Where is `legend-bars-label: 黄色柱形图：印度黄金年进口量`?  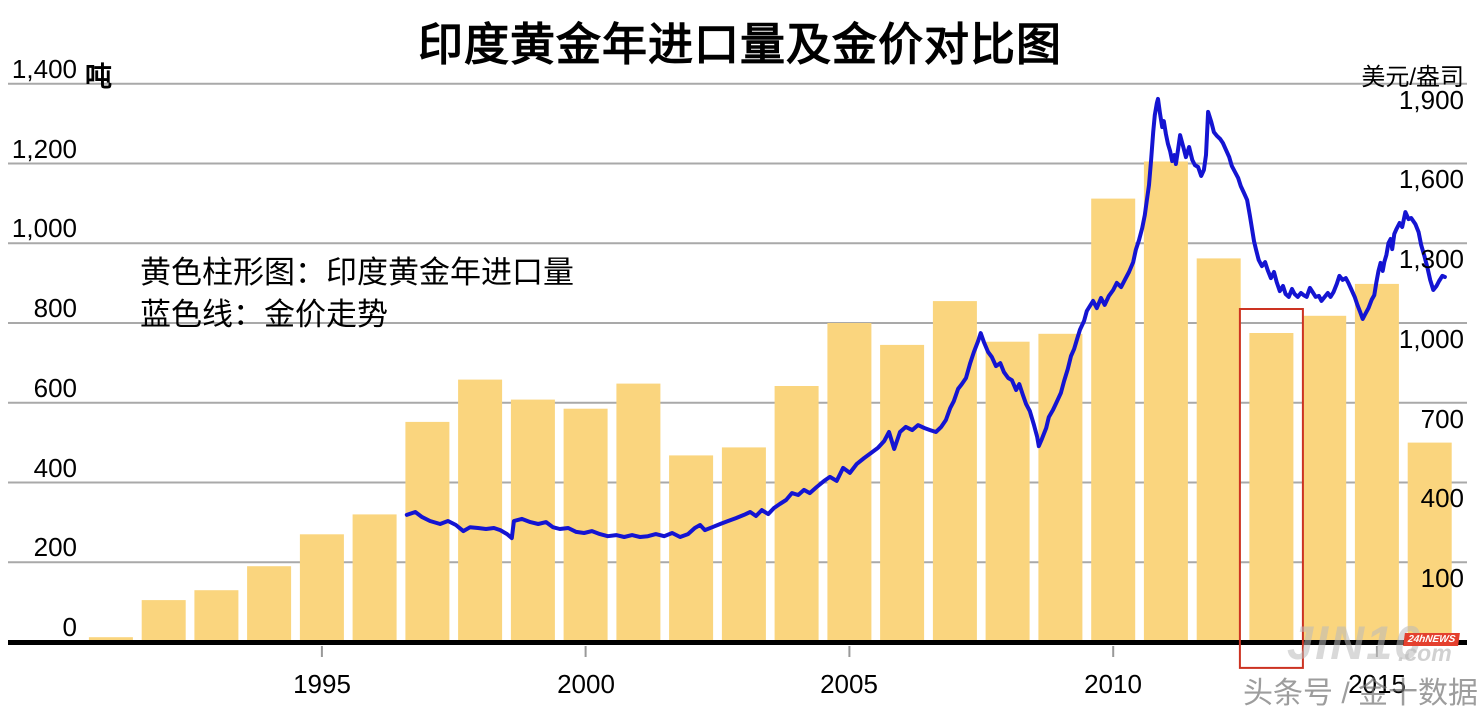 legend-bars-label: 黄色柱形图：印度黄金年进口量 is located at coordinates (357, 272).